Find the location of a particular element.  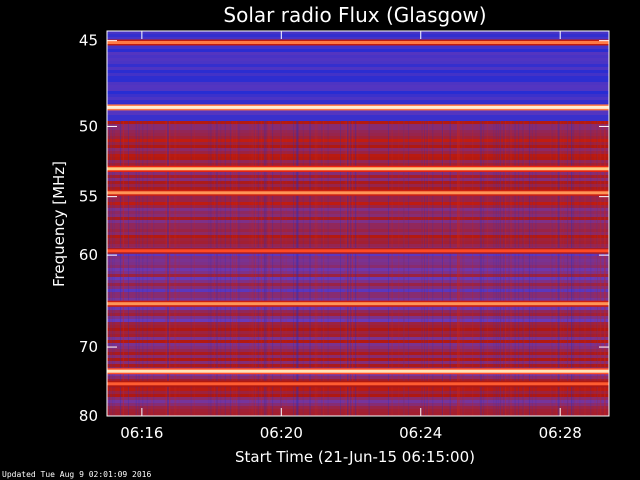

y-tick-label: 70 is located at coordinates (88, 347).